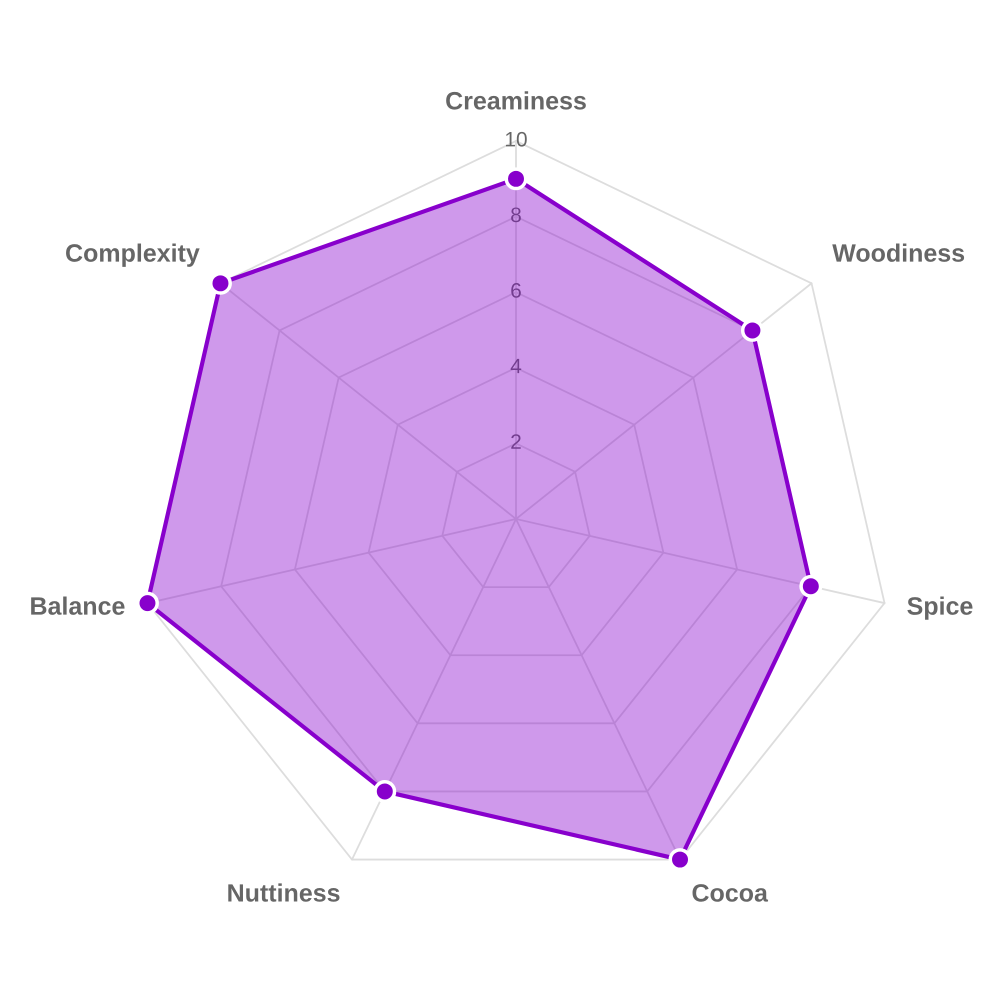  I want to click on spoke-label: Nuttiness, so click(284, 892).